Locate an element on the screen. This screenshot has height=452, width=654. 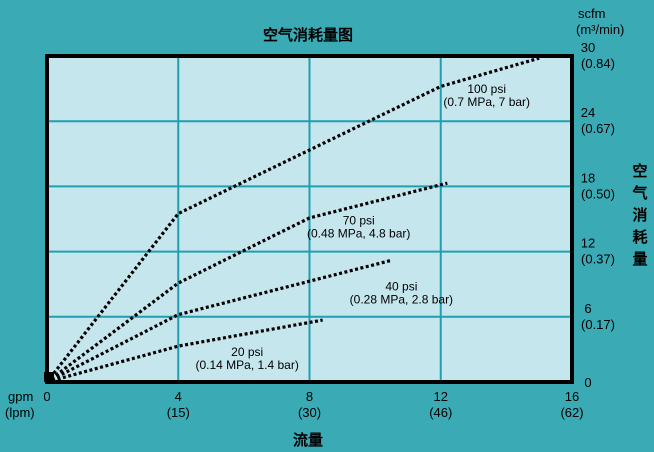
y-tick-label: 12 is located at coordinates (588, 243).